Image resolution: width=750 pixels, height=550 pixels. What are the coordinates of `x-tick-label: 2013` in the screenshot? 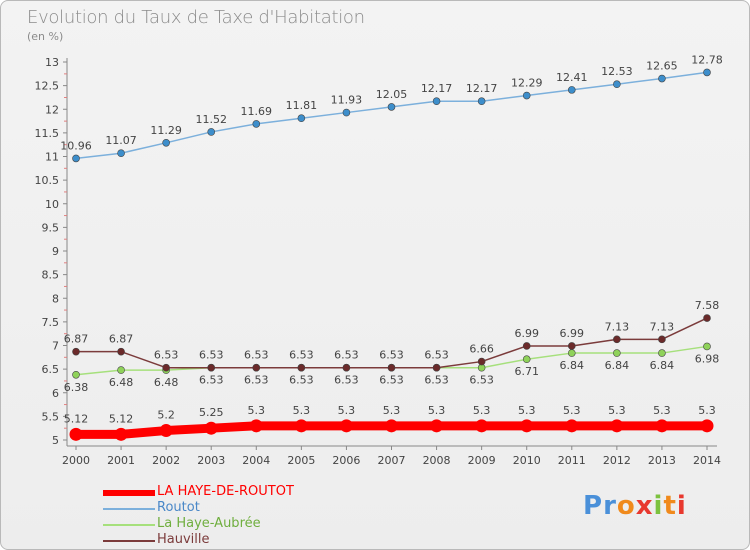 It's located at (662, 460).